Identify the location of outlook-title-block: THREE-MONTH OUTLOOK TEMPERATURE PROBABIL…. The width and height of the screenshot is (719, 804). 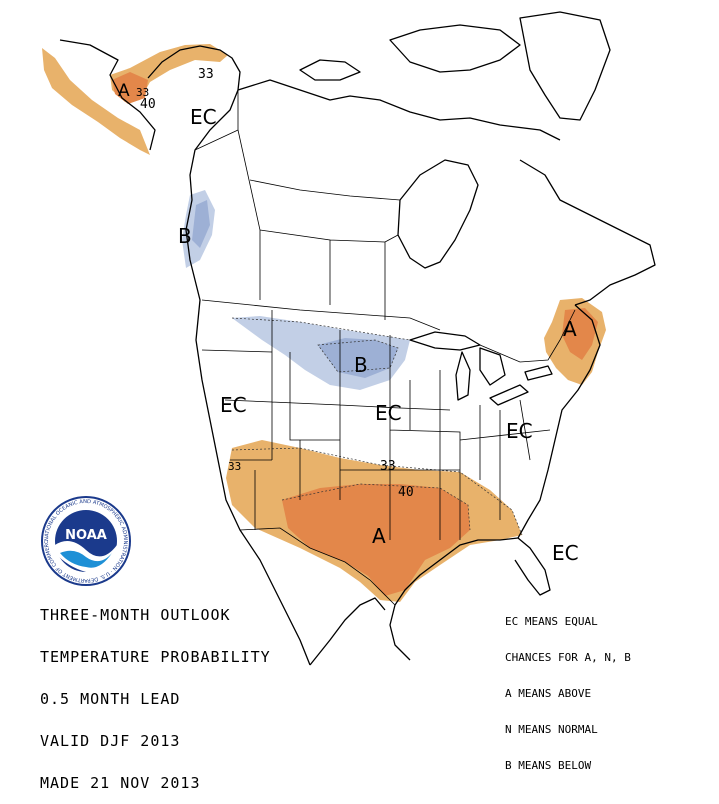
(155, 692).